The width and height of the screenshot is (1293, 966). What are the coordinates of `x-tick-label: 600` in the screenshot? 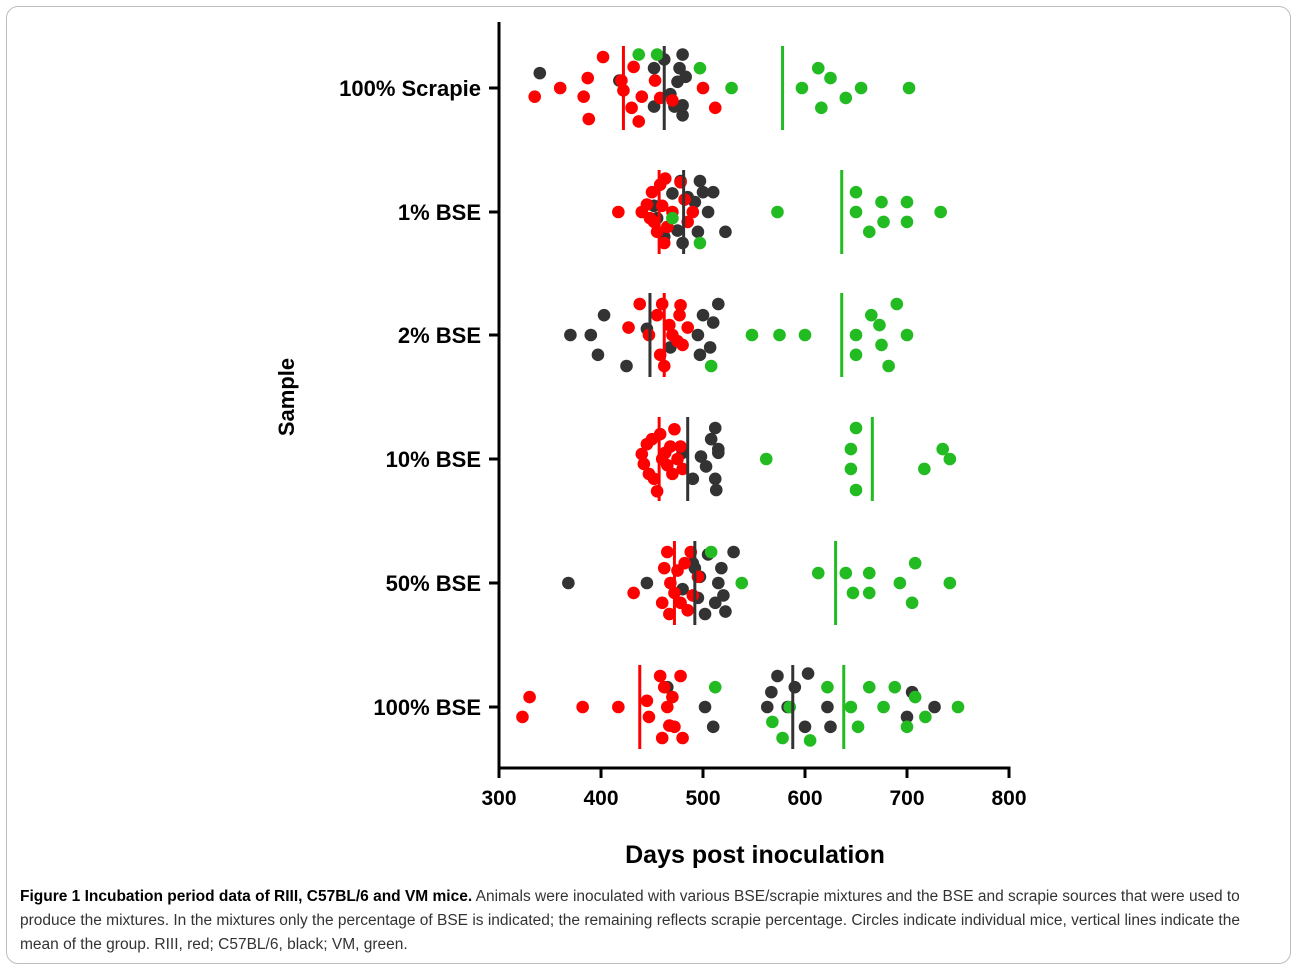 It's located at (804, 798).